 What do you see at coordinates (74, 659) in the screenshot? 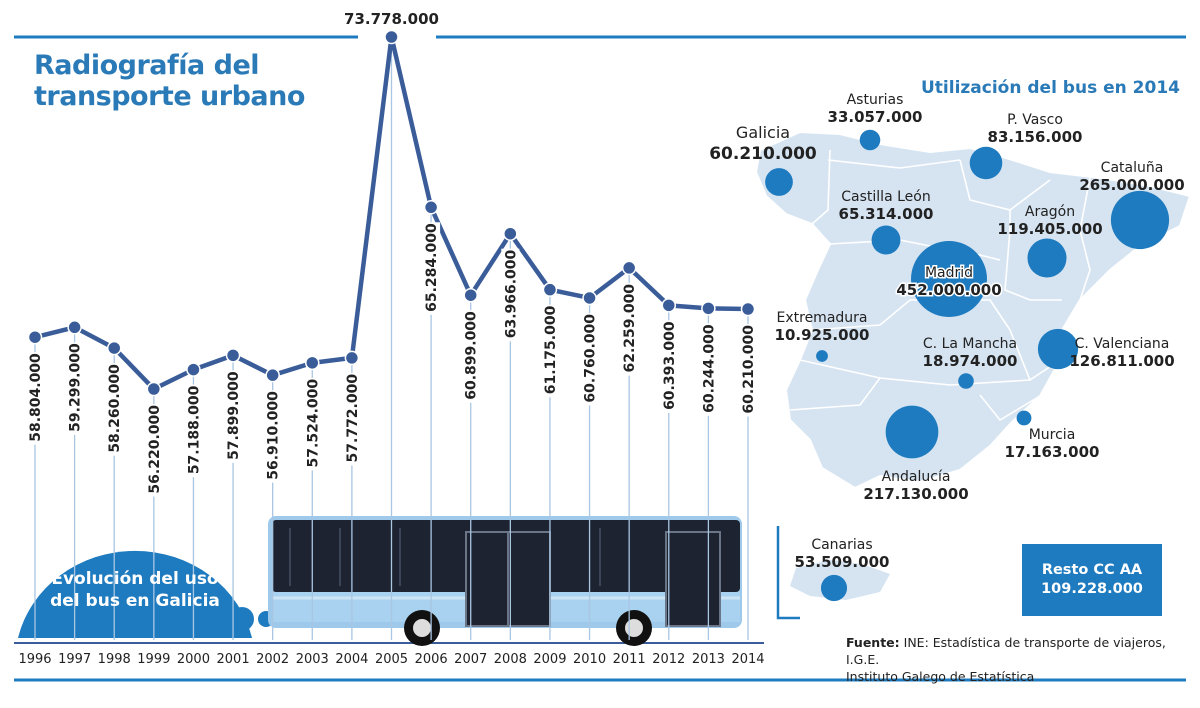
I see `year-label-1997: 1997` at bounding box center [74, 659].